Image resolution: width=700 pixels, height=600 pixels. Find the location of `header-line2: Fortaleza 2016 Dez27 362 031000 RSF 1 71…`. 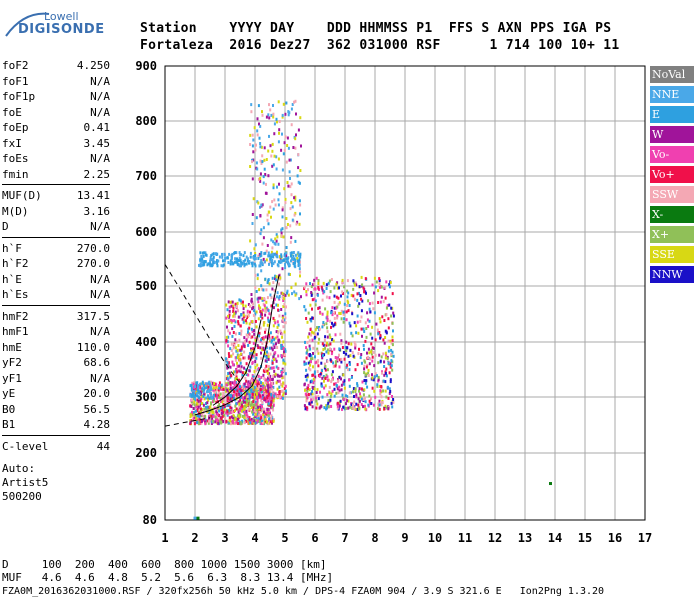

header-line2: Fortaleza 2016 Dez27 362 031000 RSF 1 71… is located at coordinates (380, 45).